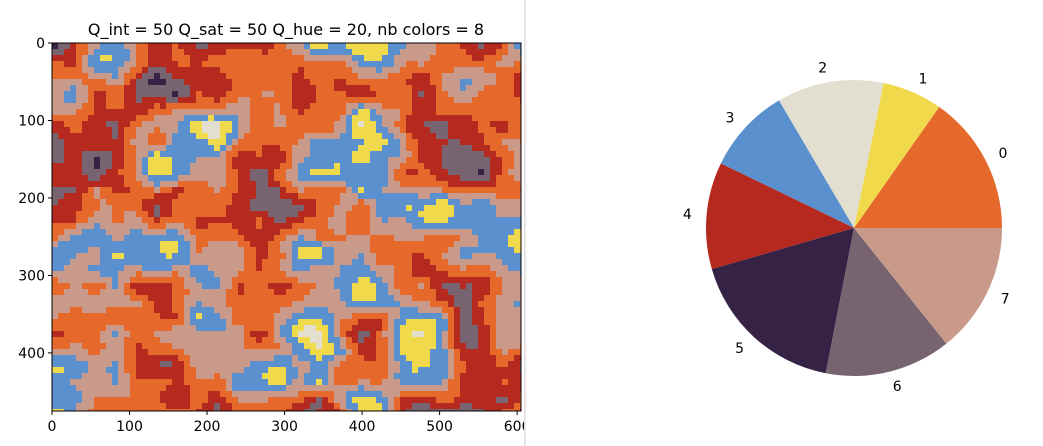 The width and height of the screenshot is (1043, 446). Describe the element at coordinates (1005, 300) in the screenshot. I see `pie-label-7: 7` at that location.